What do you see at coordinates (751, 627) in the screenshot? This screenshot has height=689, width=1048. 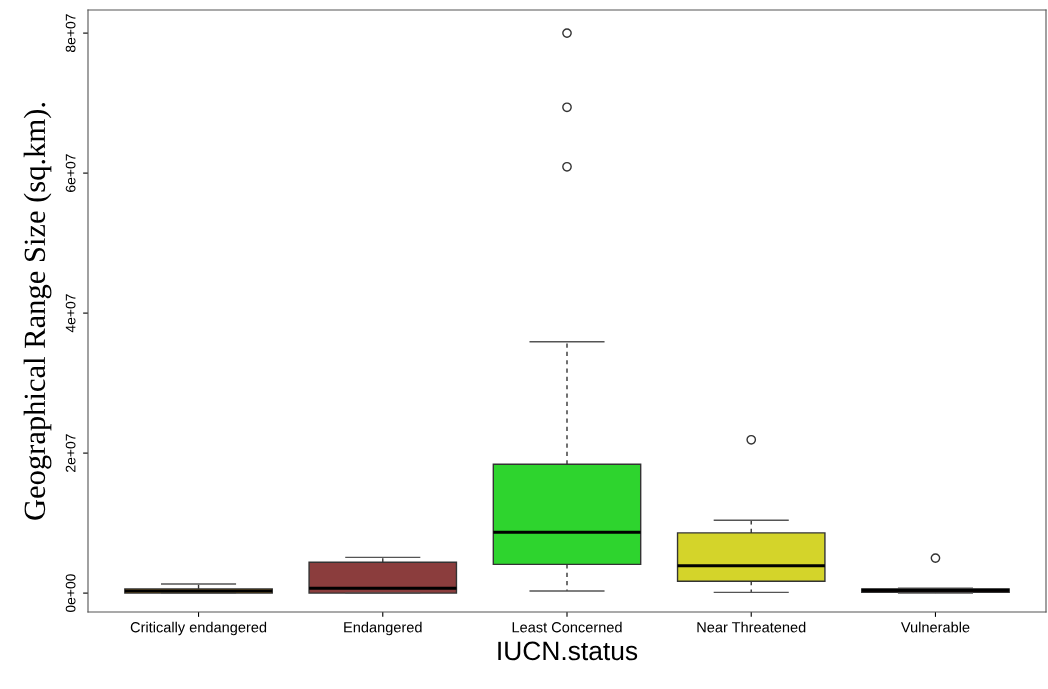 I see `x-tick-label: Near Threatened` at bounding box center [751, 627].